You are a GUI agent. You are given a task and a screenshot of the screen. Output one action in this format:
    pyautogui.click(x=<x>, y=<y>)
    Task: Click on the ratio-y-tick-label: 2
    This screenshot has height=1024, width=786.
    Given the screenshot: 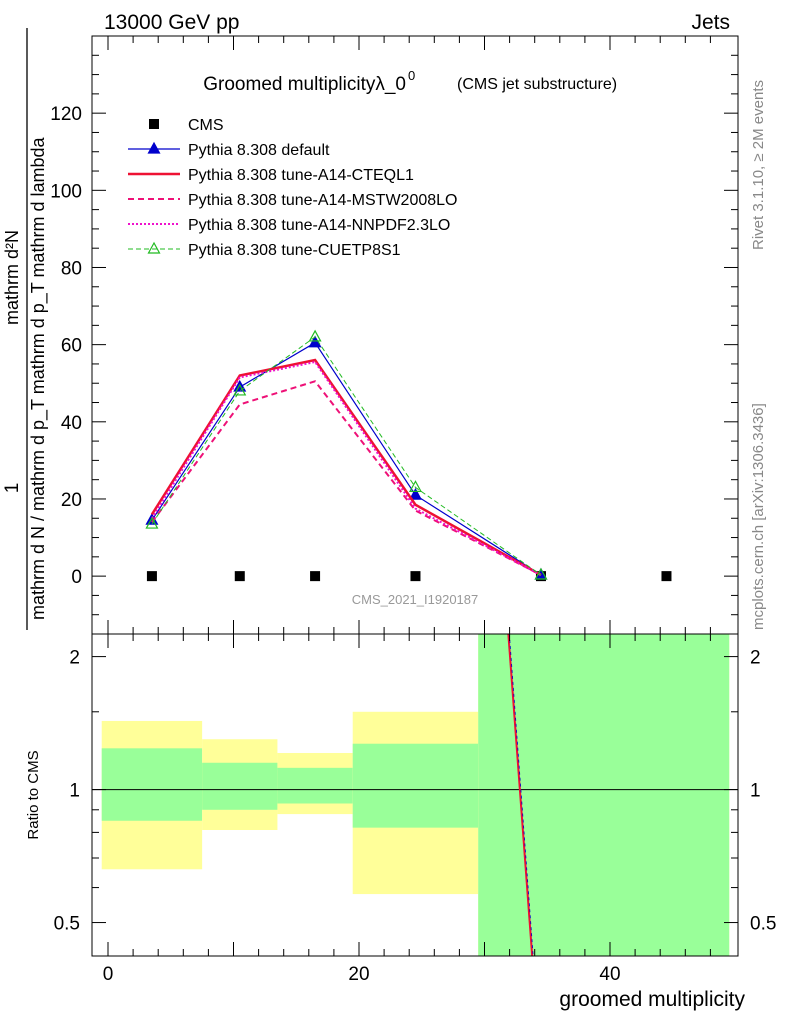 What is the action you would take?
    pyautogui.click(x=74, y=658)
    